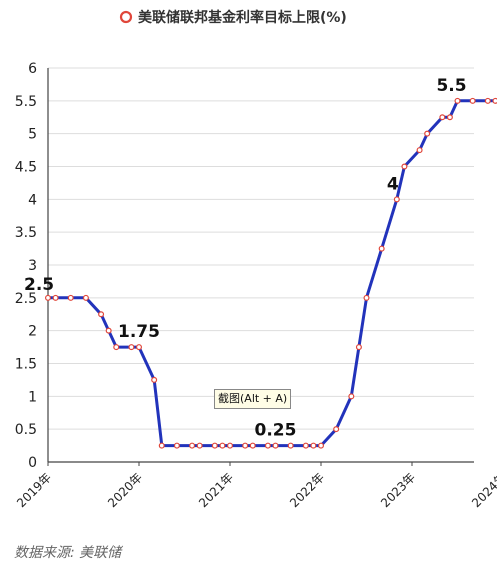 The width and height of the screenshot is (497, 568). I want to click on y-tick-label: 0, so click(32, 463).